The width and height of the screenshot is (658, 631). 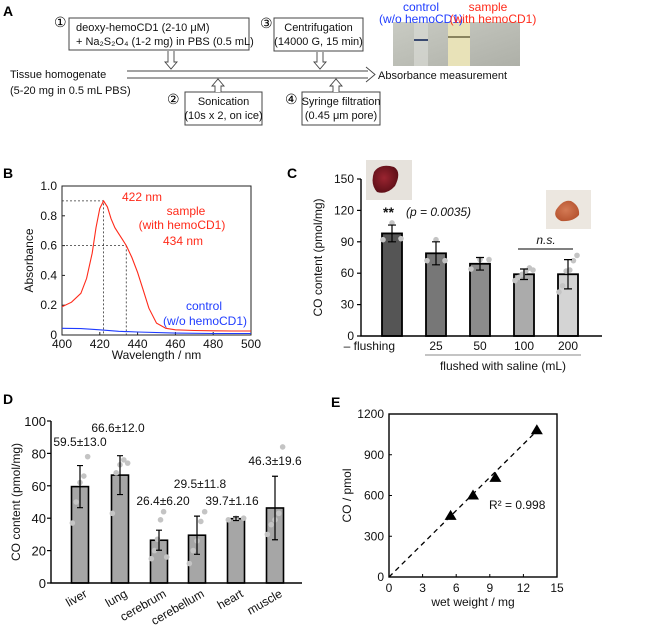 What do you see at coordinates (557, 588) in the screenshot?
I see `x-tick-label: 15` at bounding box center [557, 588].